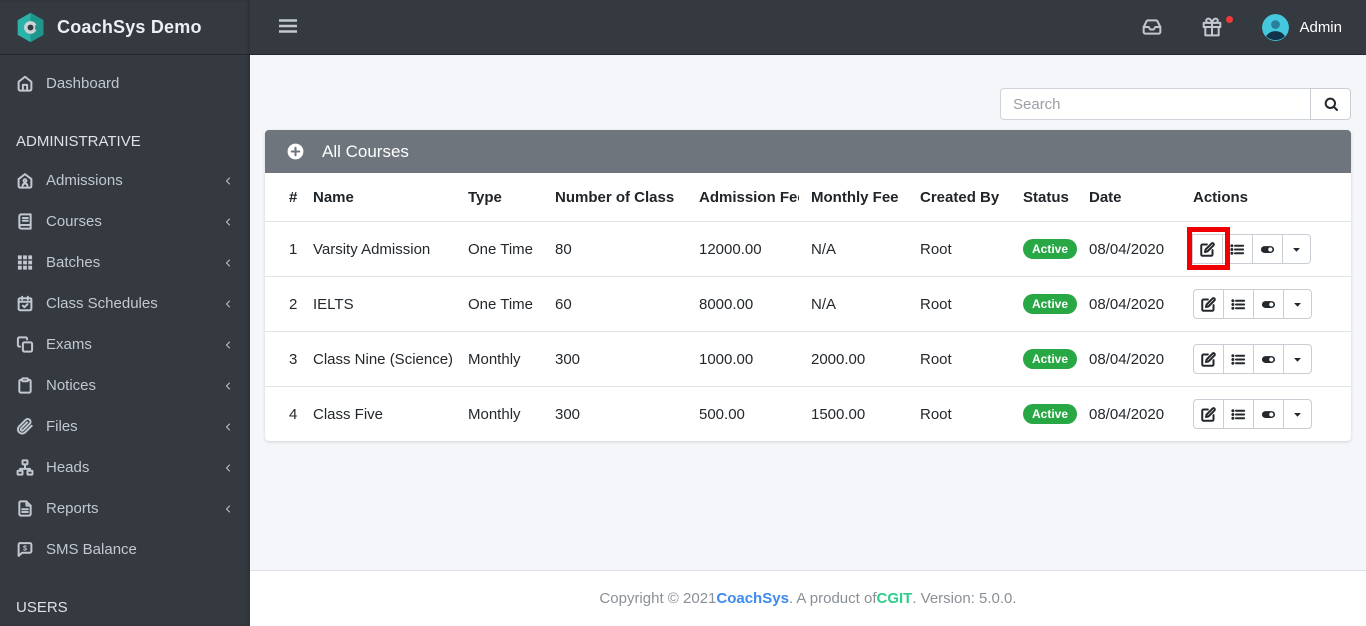  What do you see at coordinates (378, 413) in the screenshot?
I see `cell-name: Class Five` at bounding box center [378, 413].